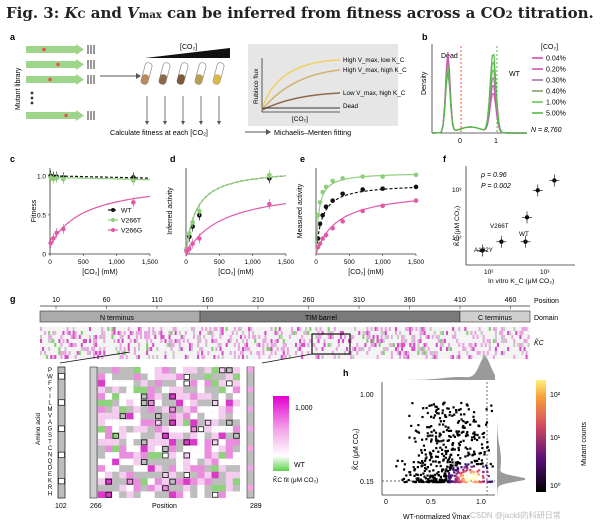  Describe the element at coordinates (424, 83) in the screenshot. I see `panel-b-ylabel: Density` at that location.